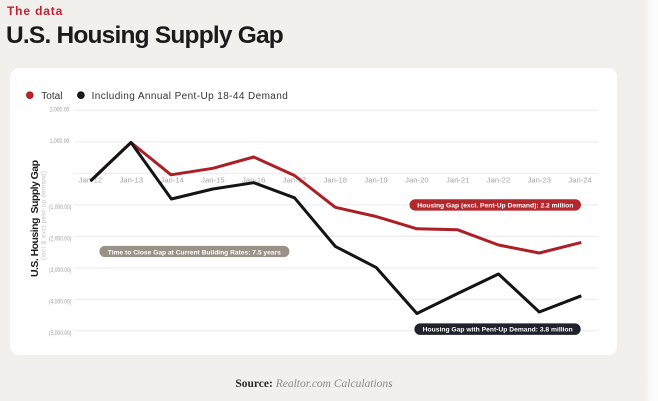  Describe the element at coordinates (51, 96) in the screenshot. I see `svg-text: Total` at that location.